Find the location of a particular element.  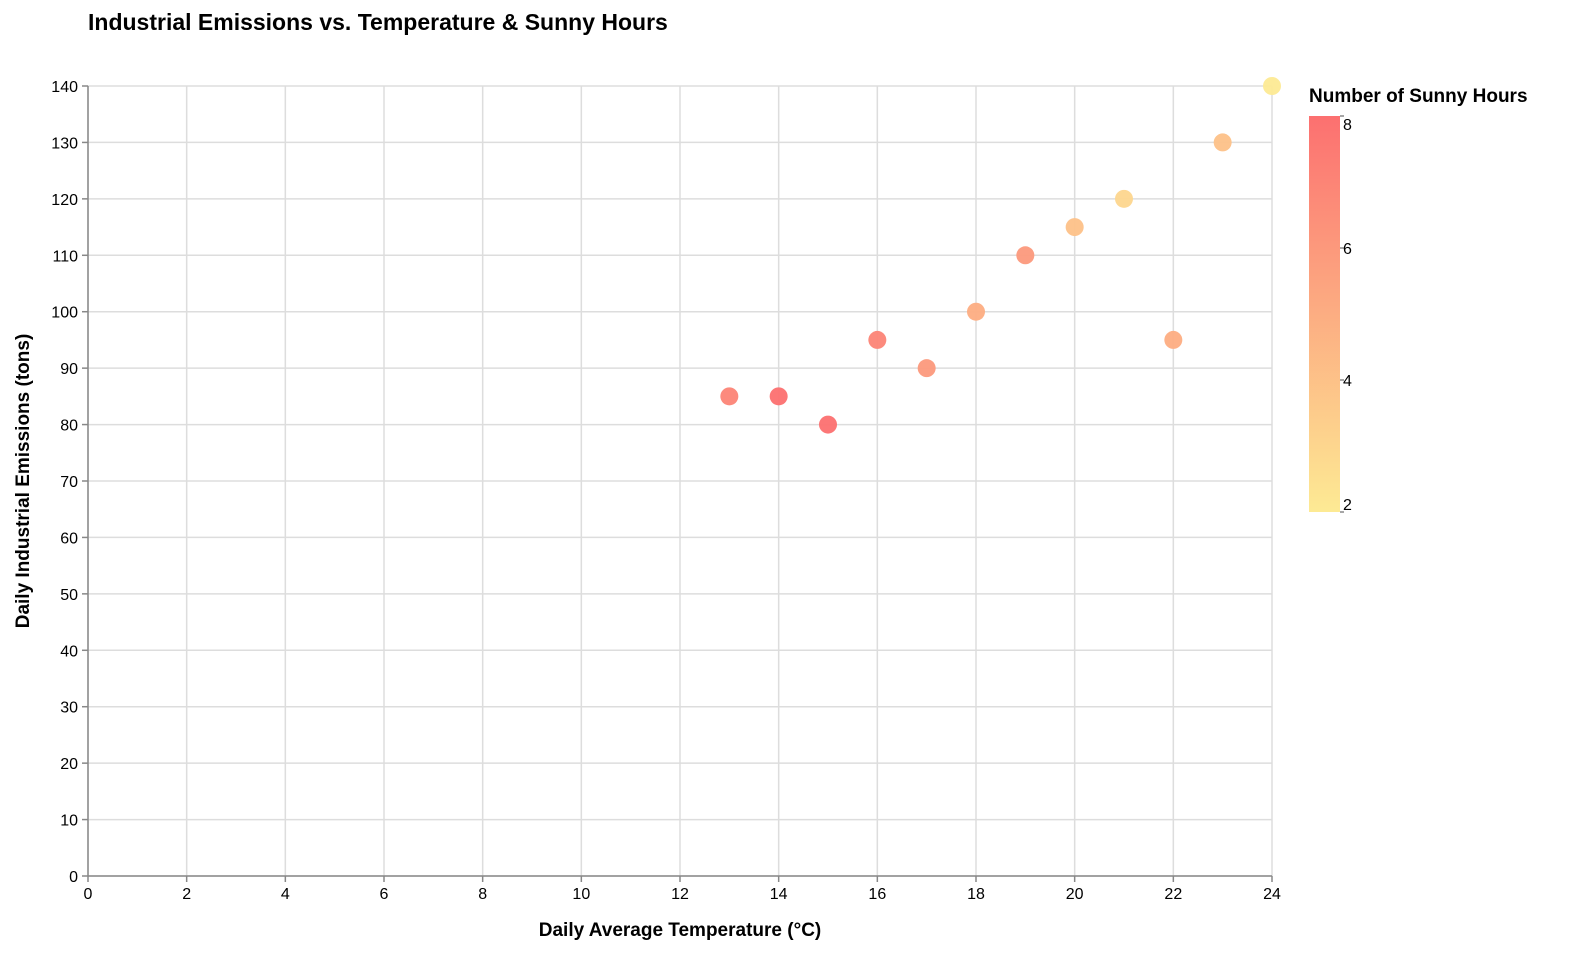

x-tick-label: 22 is located at coordinates (1173, 894).